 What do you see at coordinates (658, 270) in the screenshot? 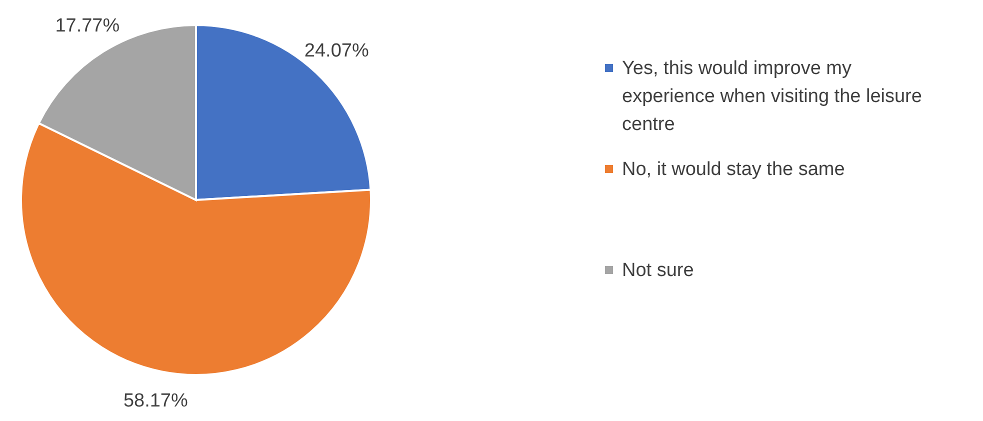
I see `legend-label: Not sure` at bounding box center [658, 270].